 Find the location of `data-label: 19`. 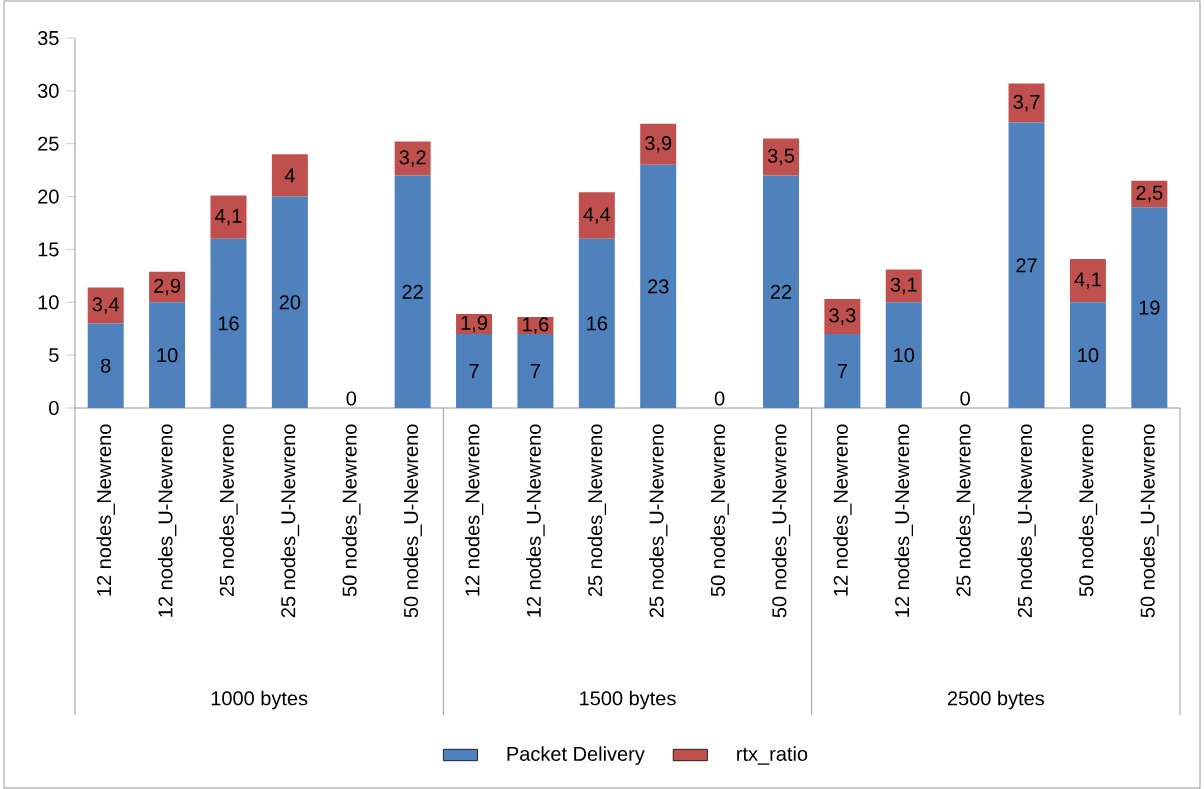

data-label: 19 is located at coordinates (1149, 307).